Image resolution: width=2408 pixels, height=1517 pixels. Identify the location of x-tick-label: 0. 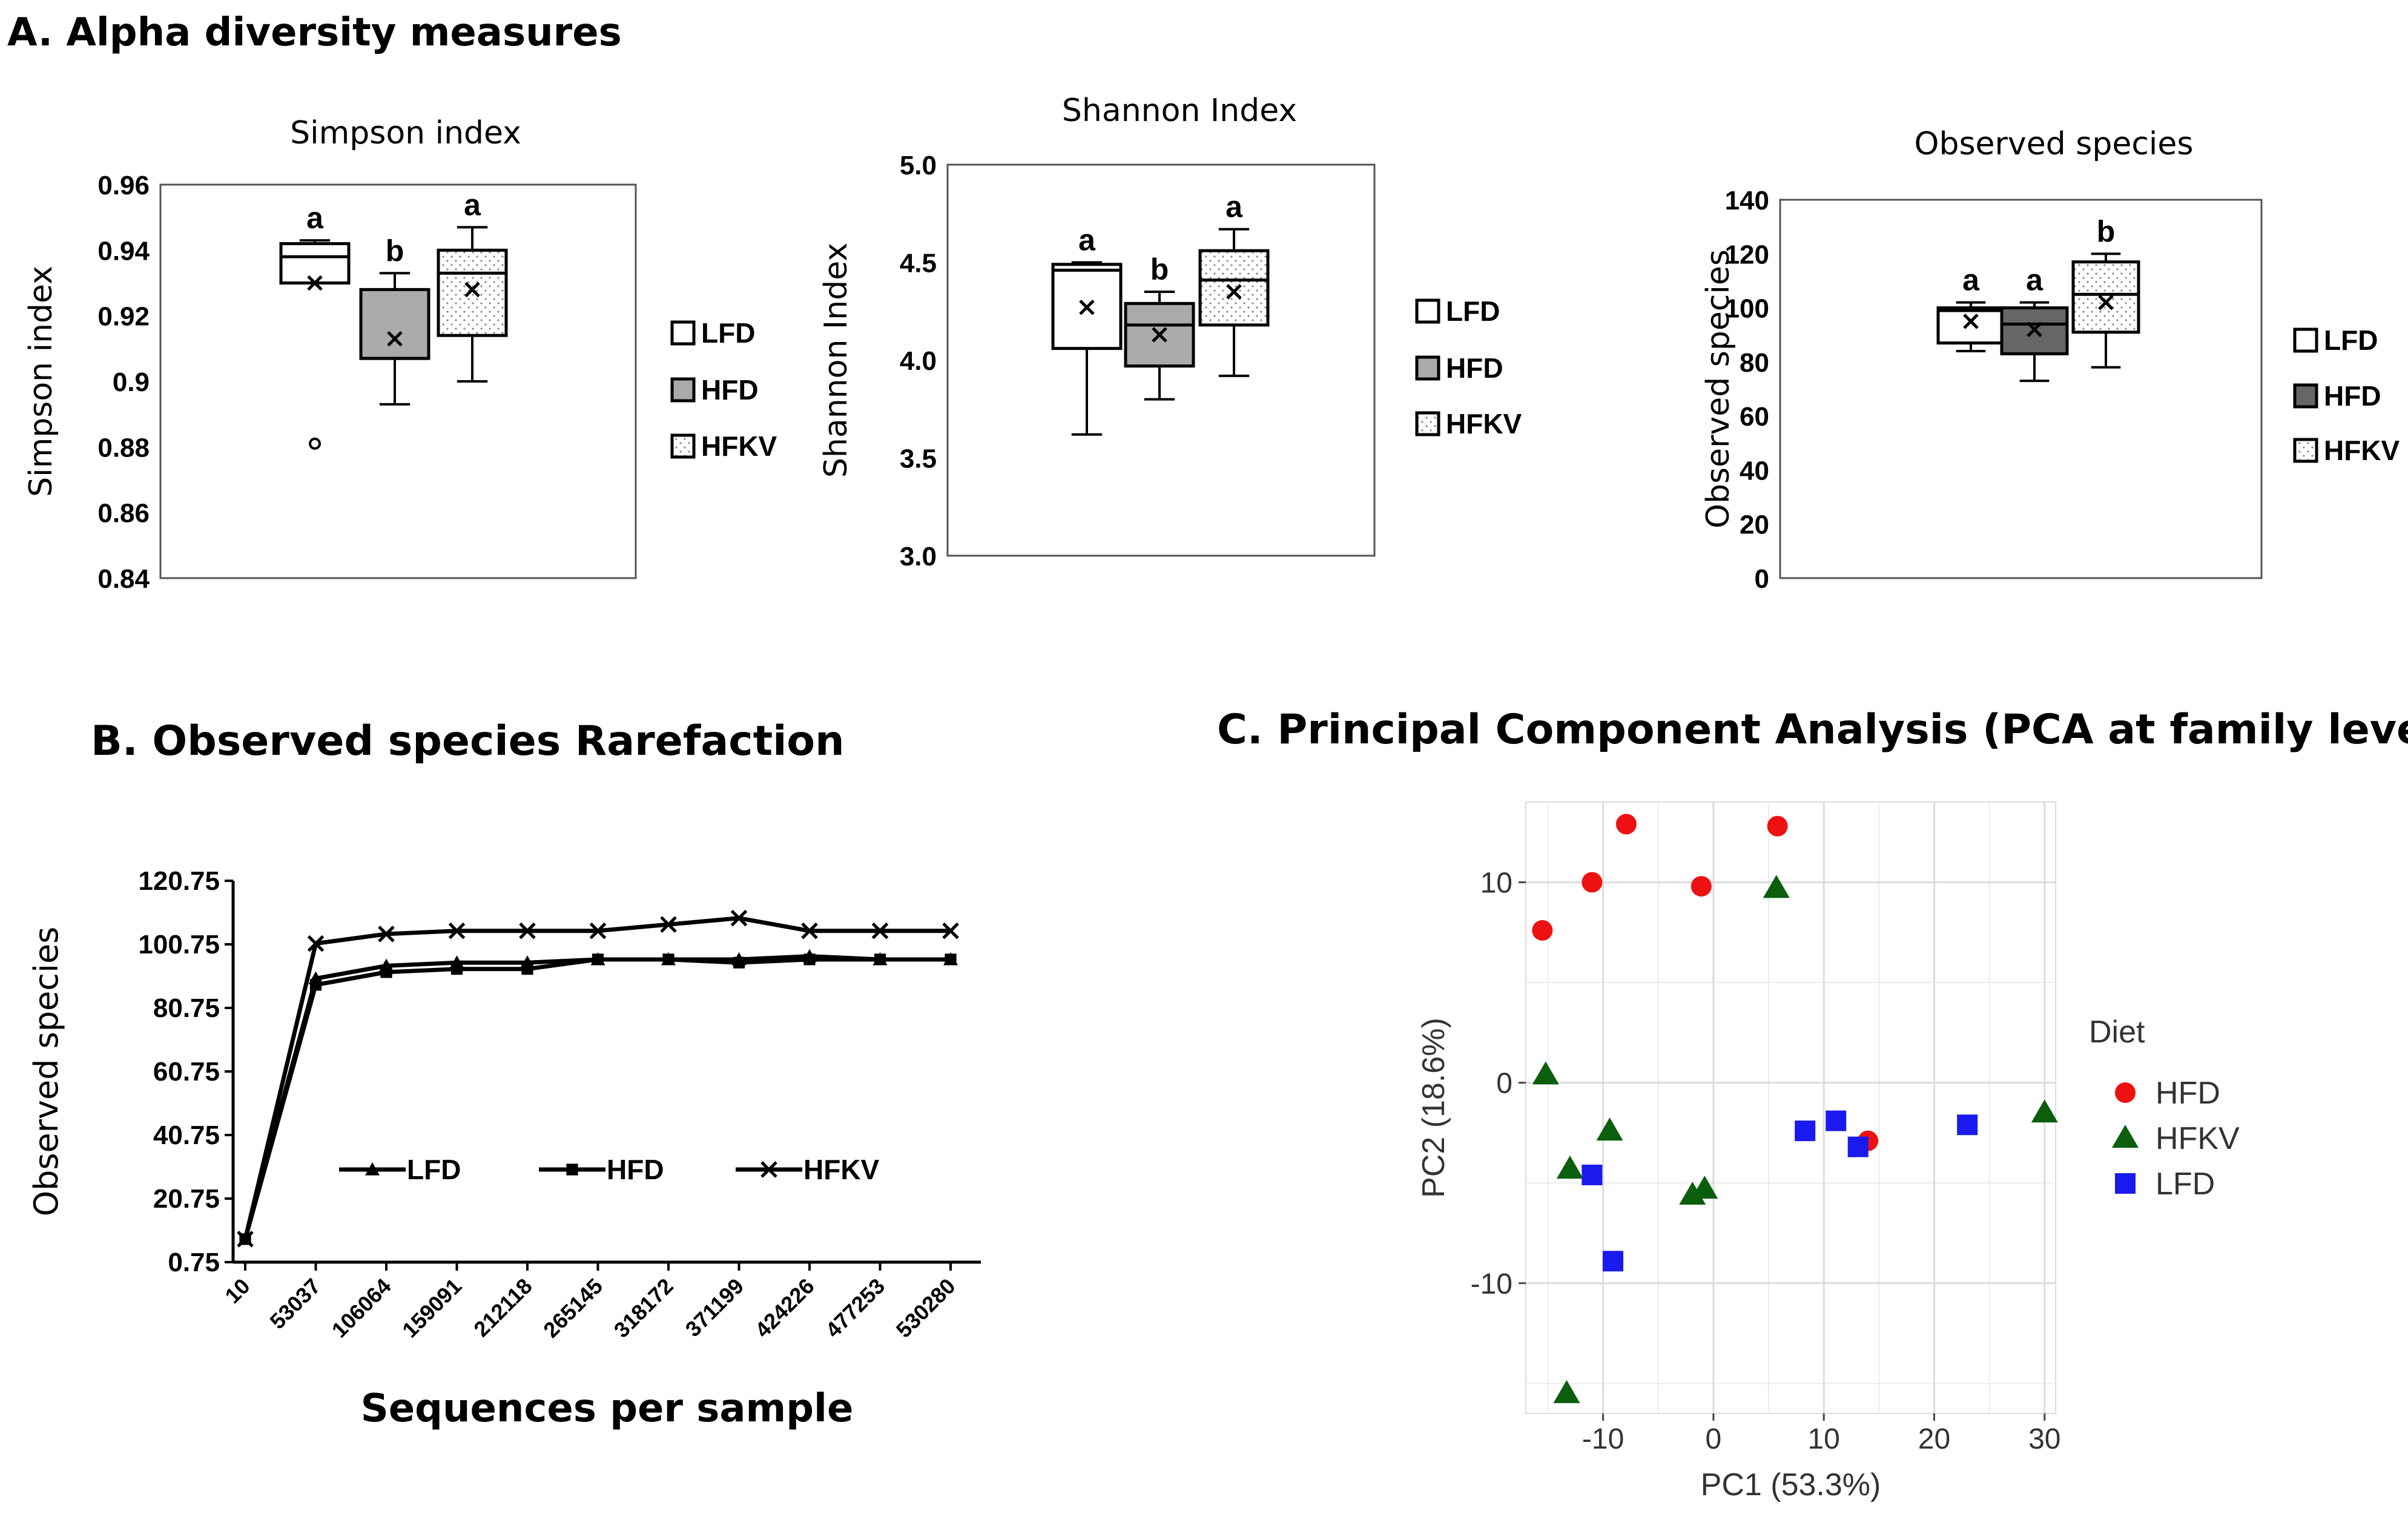
(1714, 1439).